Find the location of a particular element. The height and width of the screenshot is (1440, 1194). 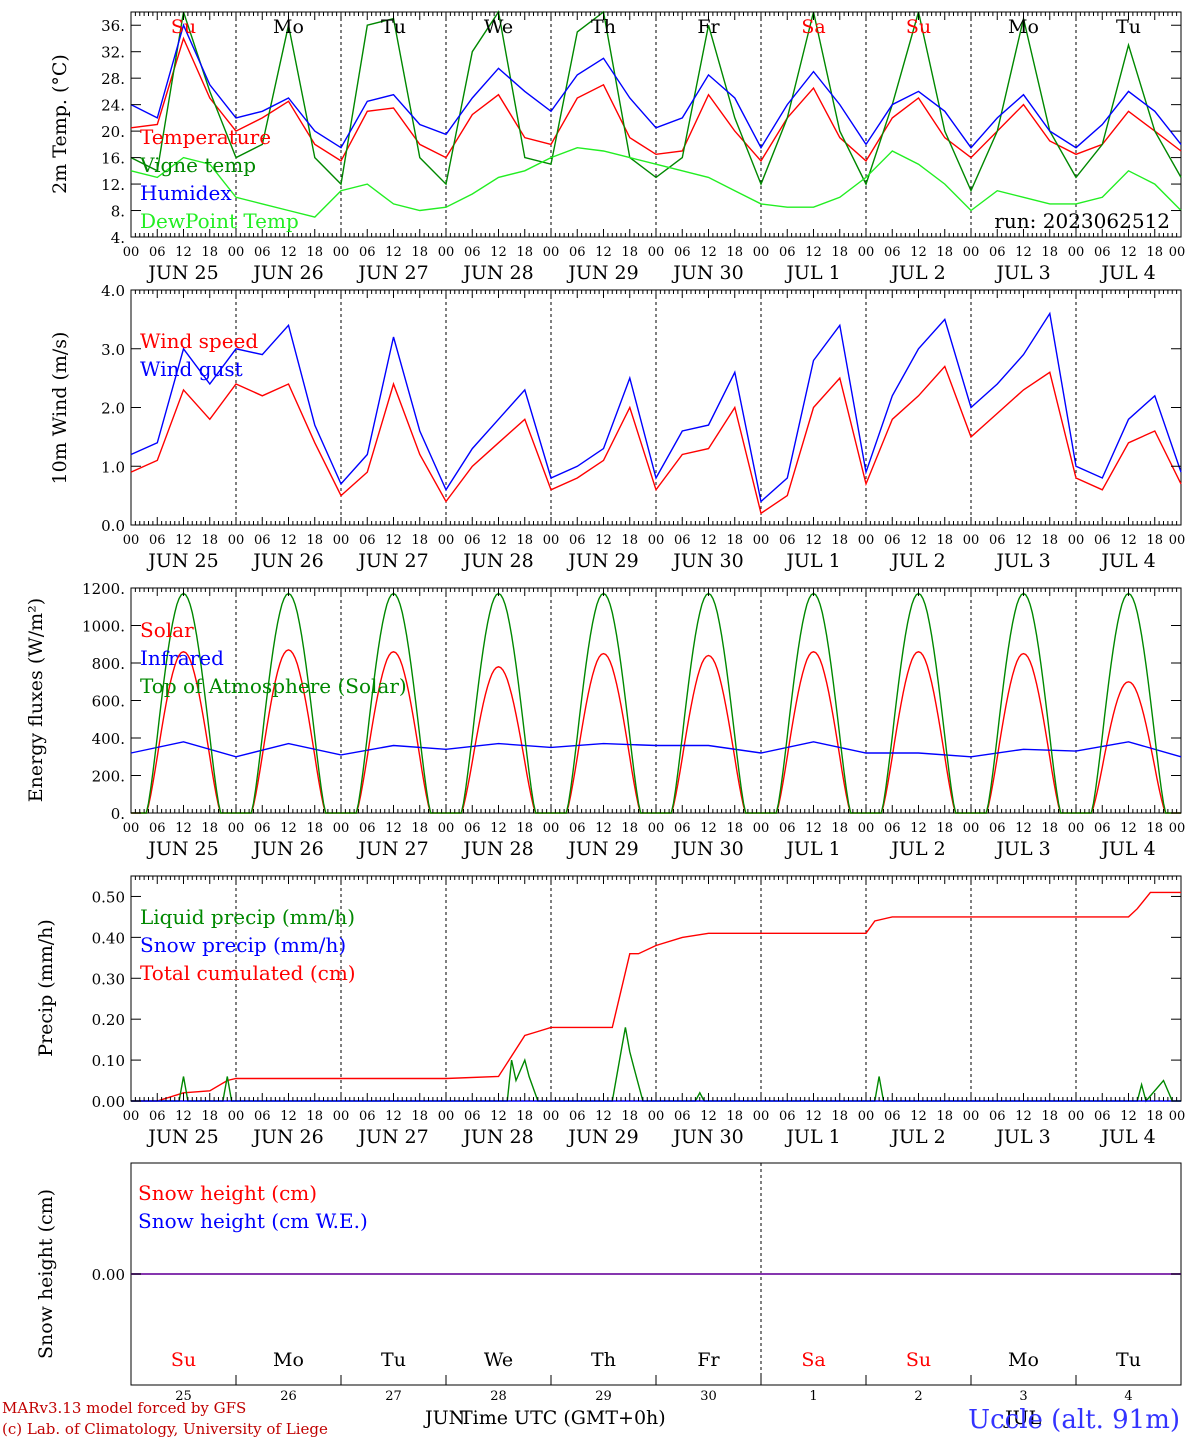

panel-precip-grid is located at coordinates (656, 988).